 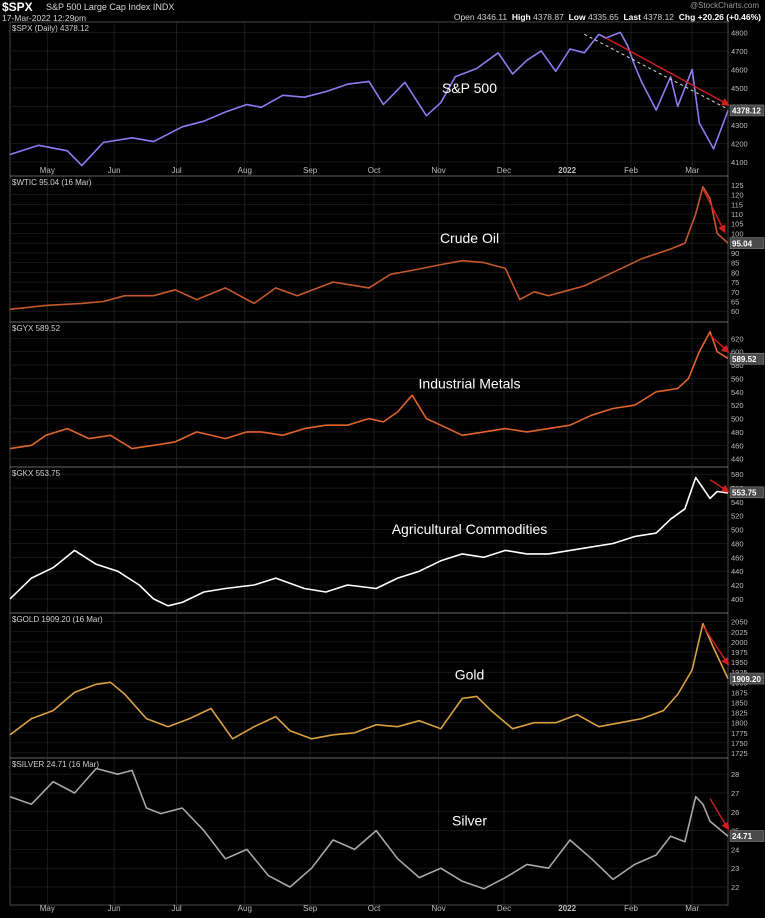 I want to click on y-tick-label: 540, so click(x=737, y=392).